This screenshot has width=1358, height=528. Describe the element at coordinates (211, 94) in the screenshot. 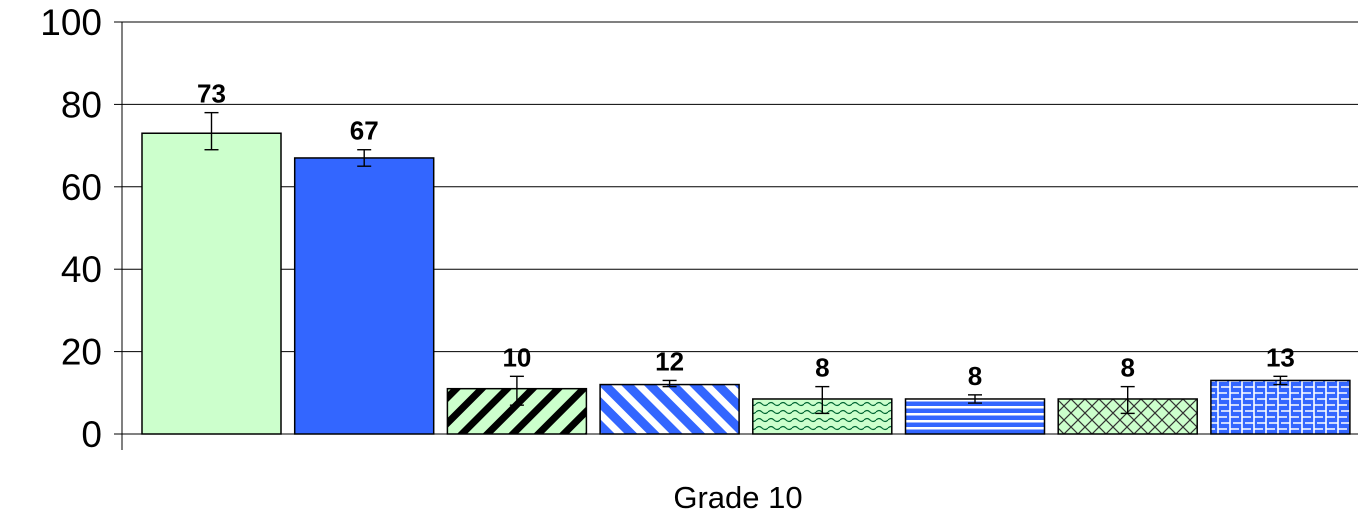

I see `data-label: 73` at that location.